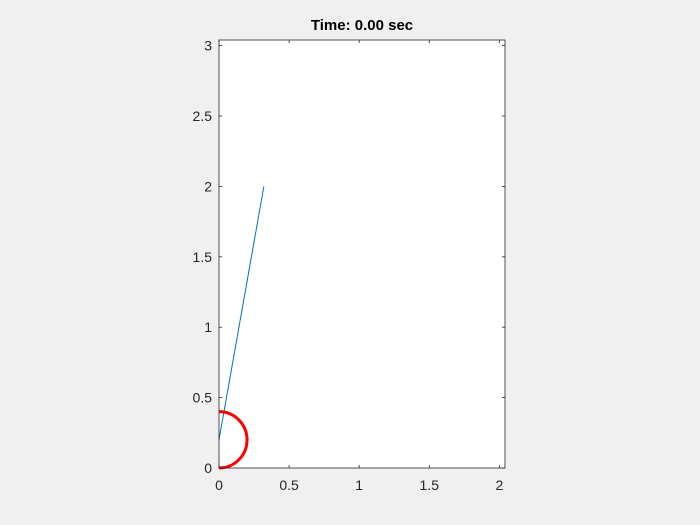 The height and width of the screenshot is (525, 700). What do you see at coordinates (203, 116) in the screenshot?
I see `y-tick-label: 2.5` at bounding box center [203, 116].